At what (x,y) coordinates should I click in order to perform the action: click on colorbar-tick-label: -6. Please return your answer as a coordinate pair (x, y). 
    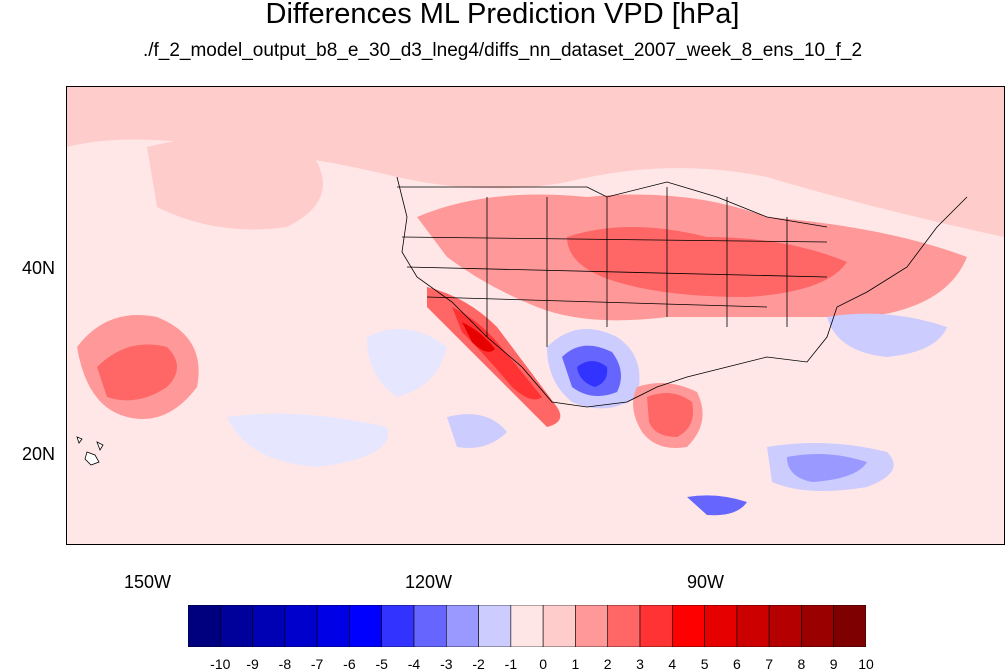
    Looking at the image, I should click on (349, 664).